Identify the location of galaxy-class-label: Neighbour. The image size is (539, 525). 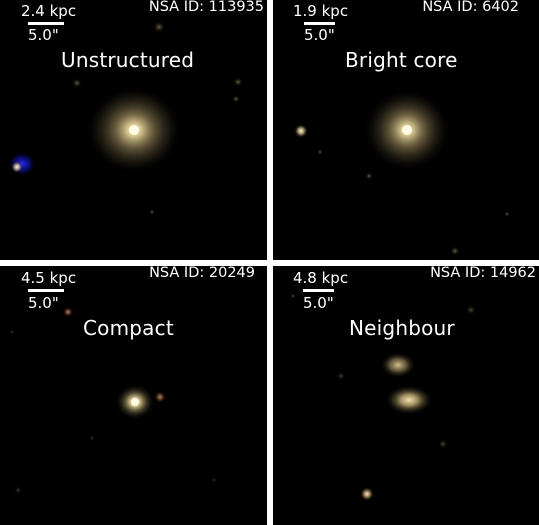
(402, 328).